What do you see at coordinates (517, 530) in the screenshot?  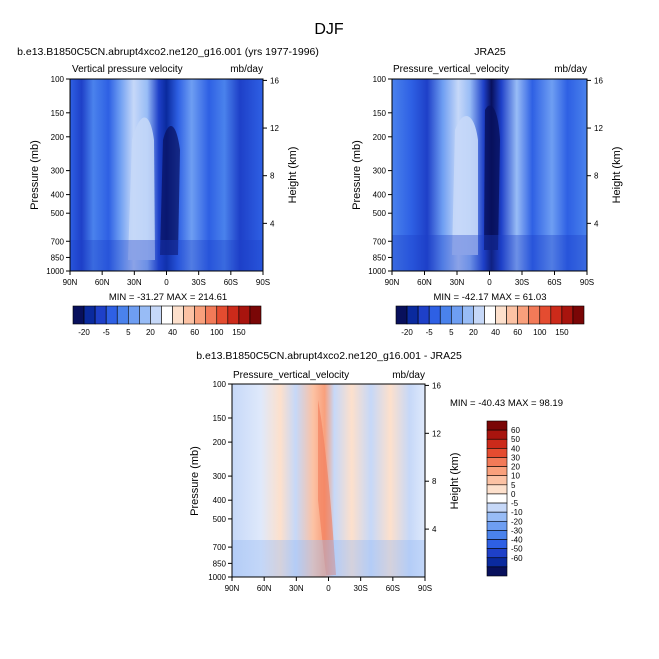 I see `colorbar-label: -30` at bounding box center [517, 530].